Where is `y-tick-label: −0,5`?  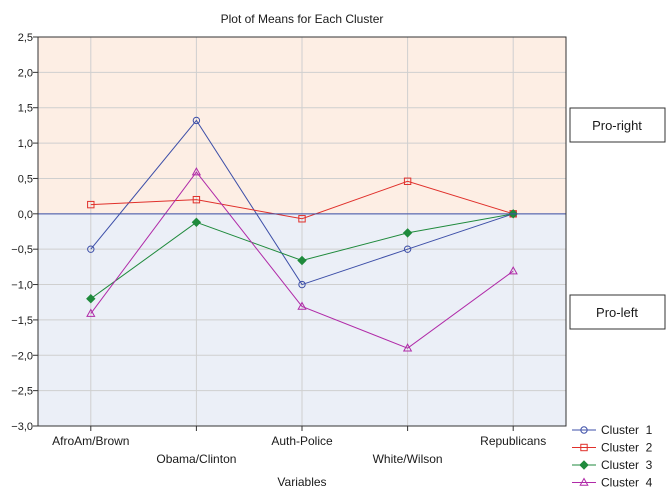 y-tick-label: −0,5 is located at coordinates (22, 250).